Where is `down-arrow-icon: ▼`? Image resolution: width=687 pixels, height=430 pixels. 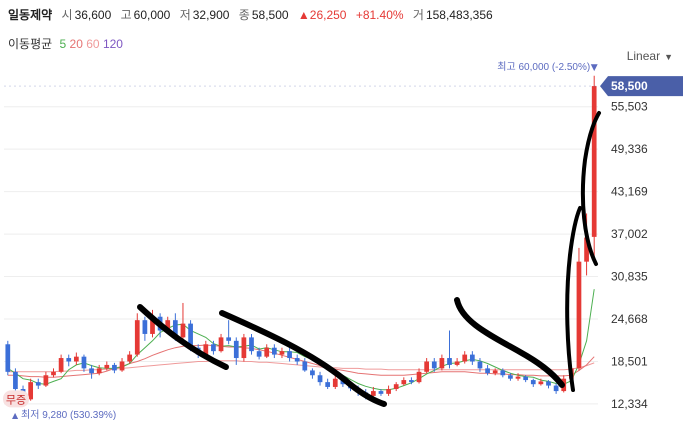
down-arrow-icon: ▼ is located at coordinates (594, 68).